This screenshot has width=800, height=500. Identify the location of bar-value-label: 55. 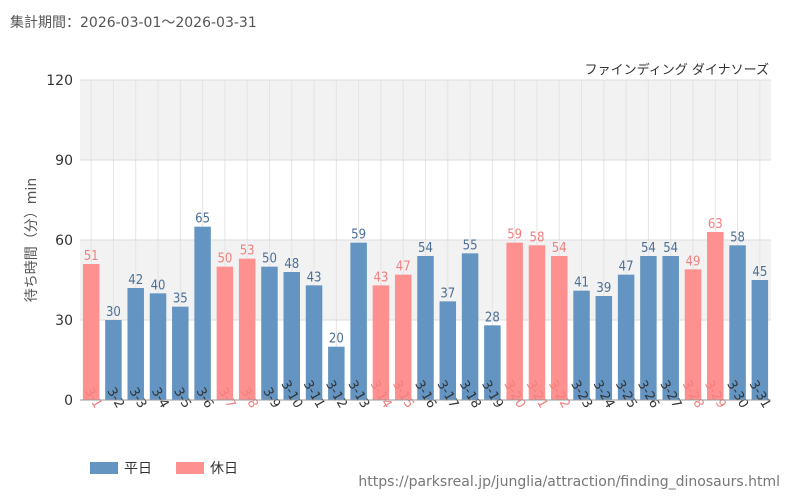
(470, 245).